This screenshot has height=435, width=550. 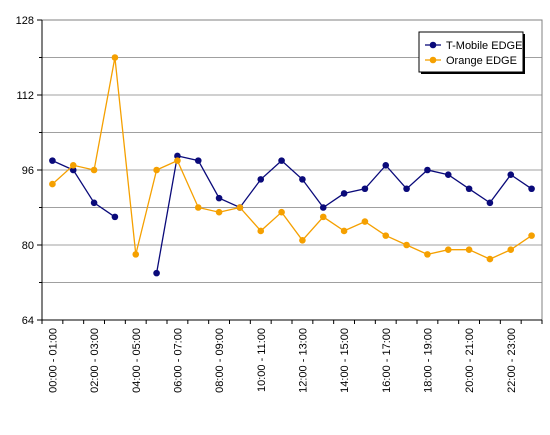 What do you see at coordinates (95, 360) in the screenshot?
I see `x-tick-label: 02:00 - 03:00` at bounding box center [95, 360].